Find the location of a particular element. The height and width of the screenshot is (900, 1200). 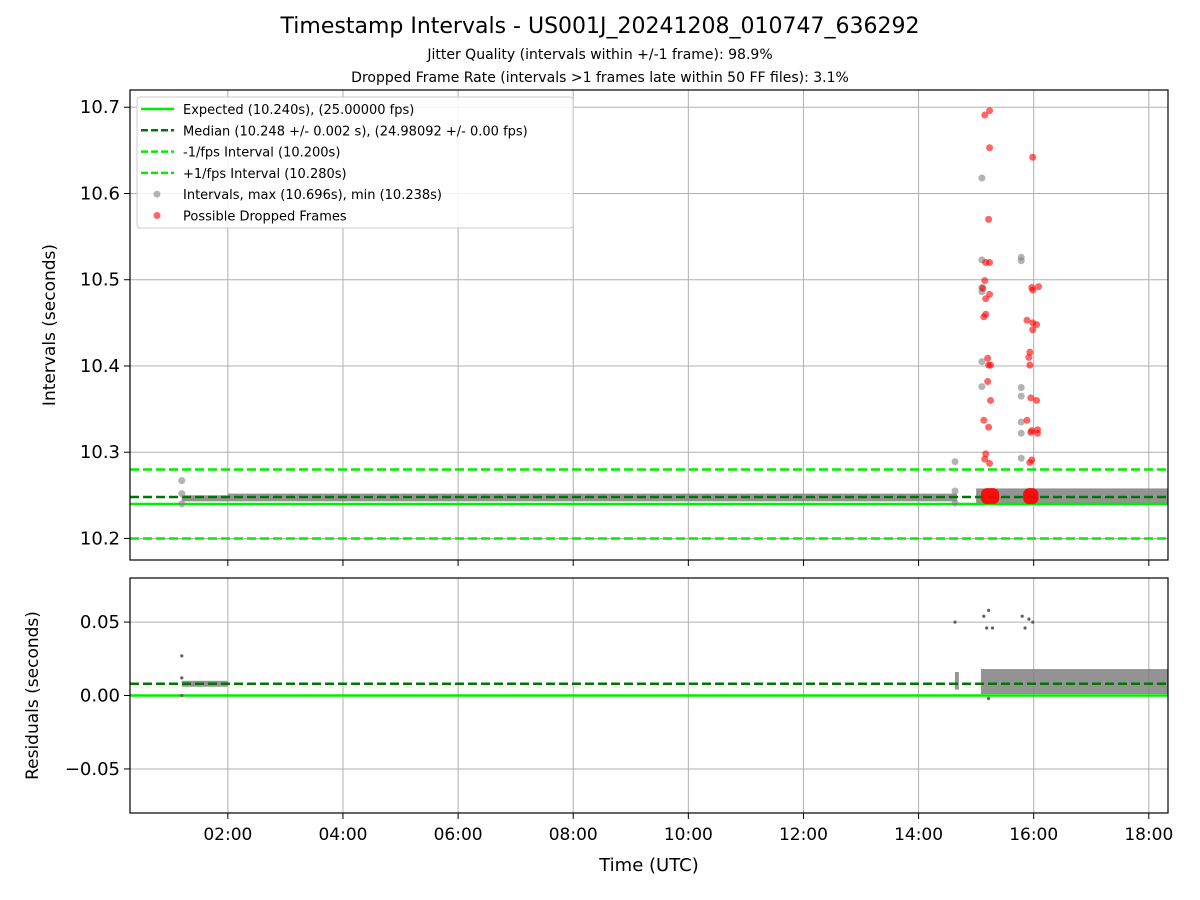

x-tick-label: 02:00 is located at coordinates (227, 835).